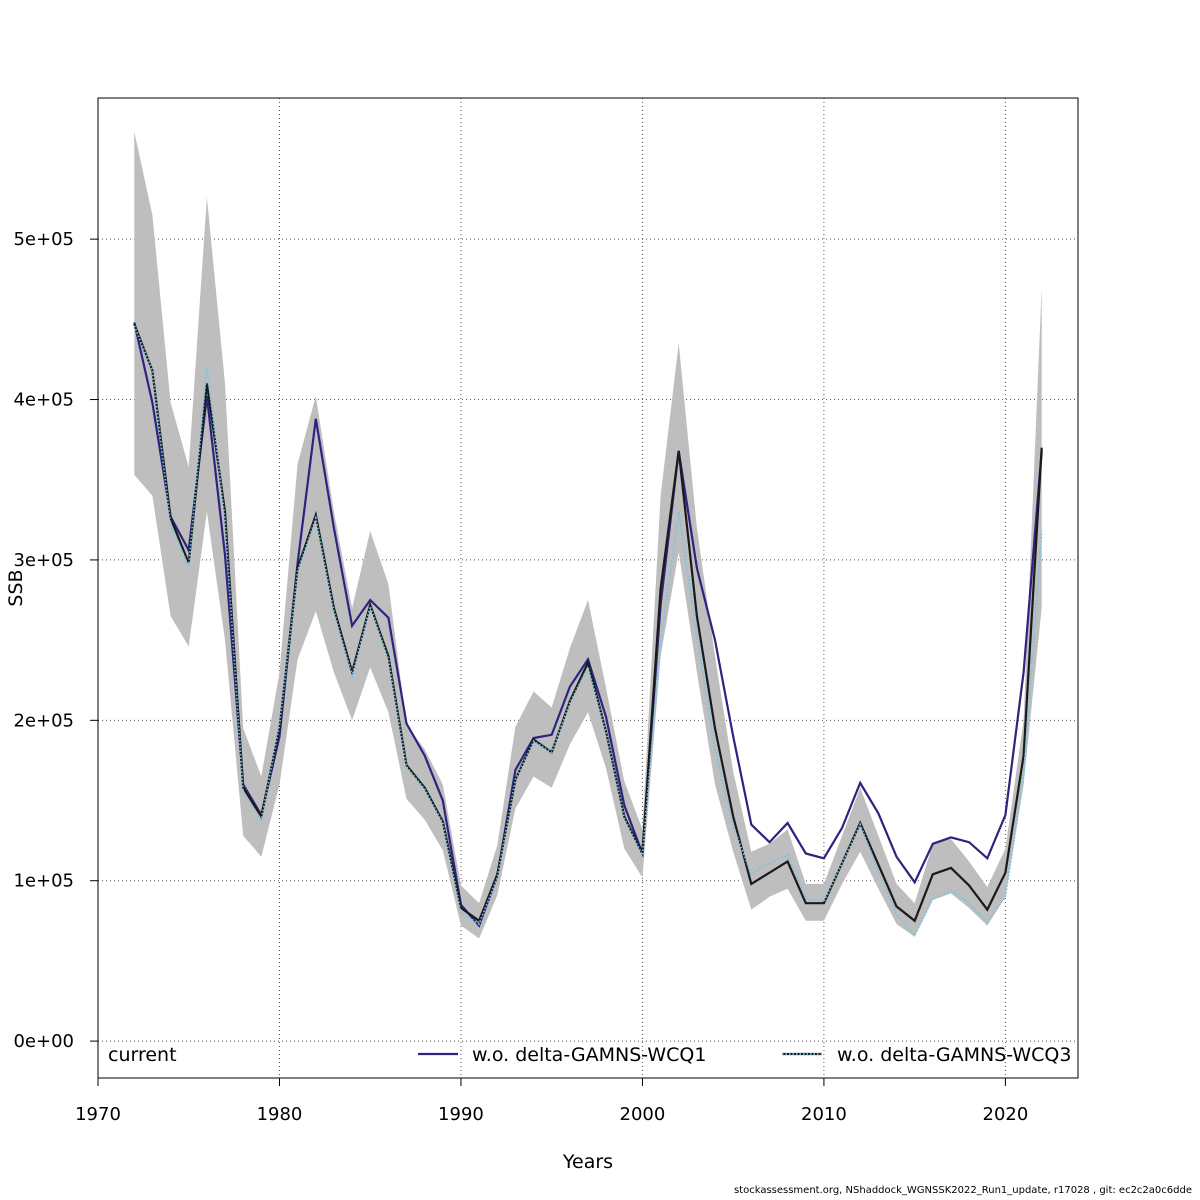 This screenshot has width=1200, height=1200. What do you see at coordinates (43, 1041) in the screenshot?
I see `y-tick-label-0: 0e+00` at bounding box center [43, 1041].